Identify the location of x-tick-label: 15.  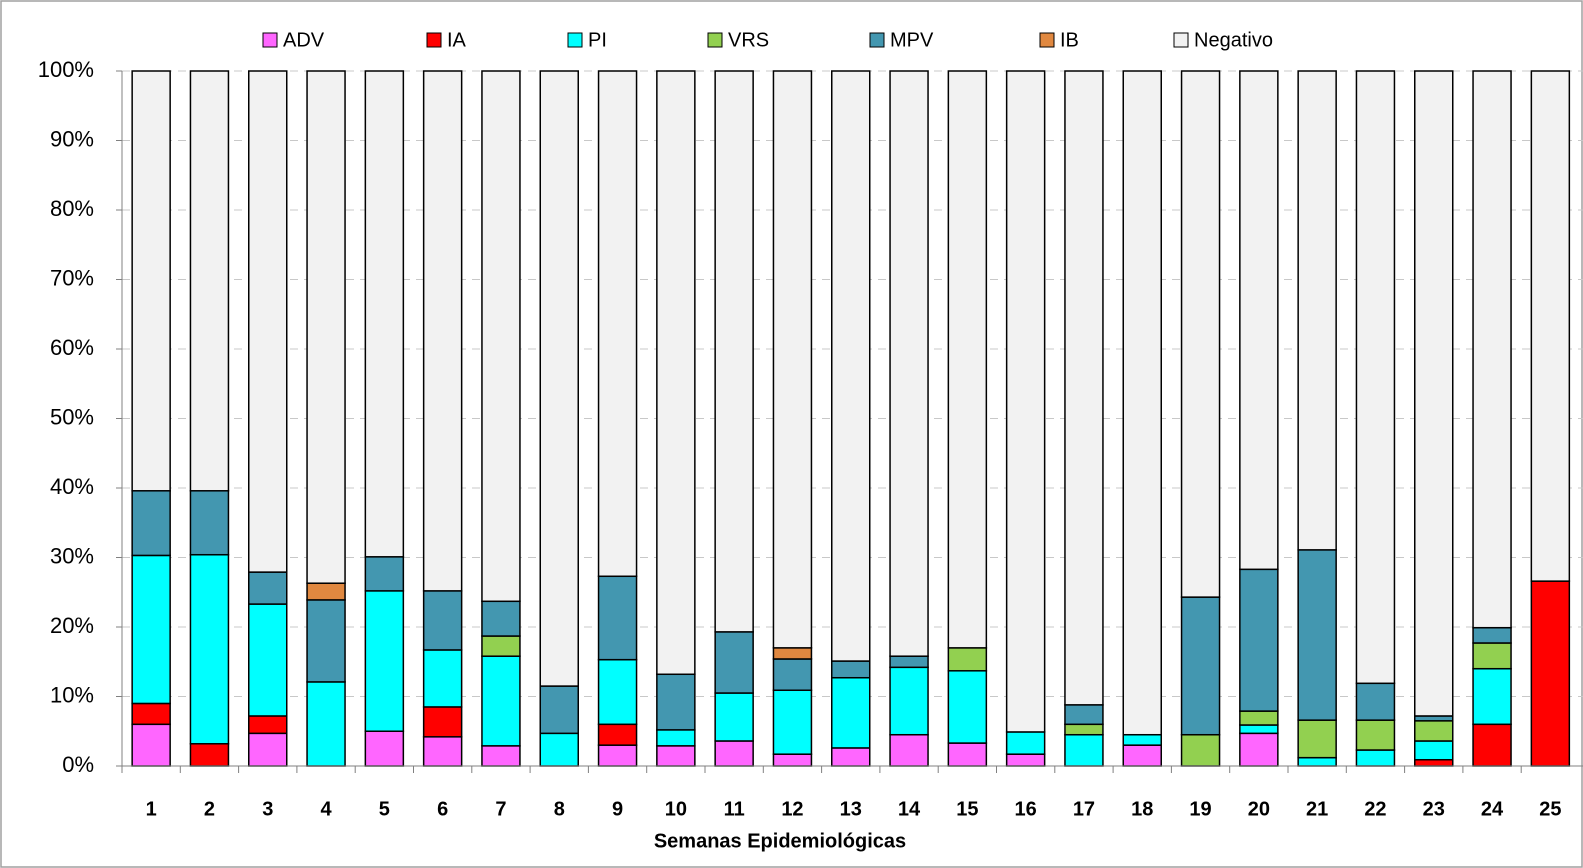
(967, 809).